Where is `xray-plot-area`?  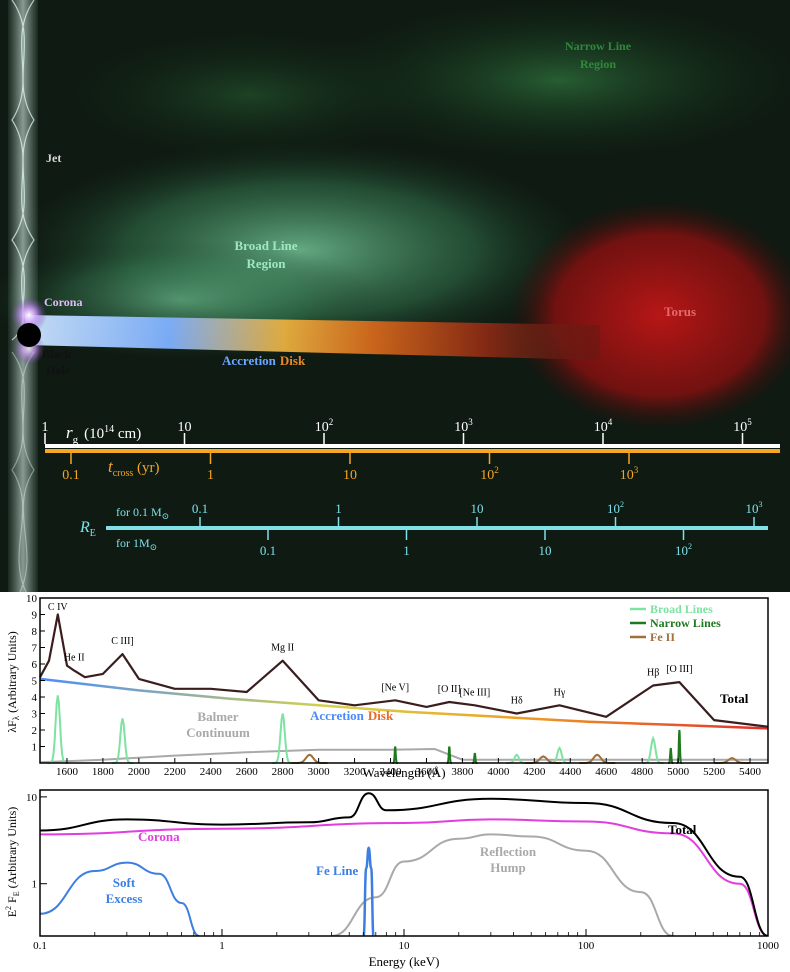
xray-plot-area is located at coordinates (404, 864).